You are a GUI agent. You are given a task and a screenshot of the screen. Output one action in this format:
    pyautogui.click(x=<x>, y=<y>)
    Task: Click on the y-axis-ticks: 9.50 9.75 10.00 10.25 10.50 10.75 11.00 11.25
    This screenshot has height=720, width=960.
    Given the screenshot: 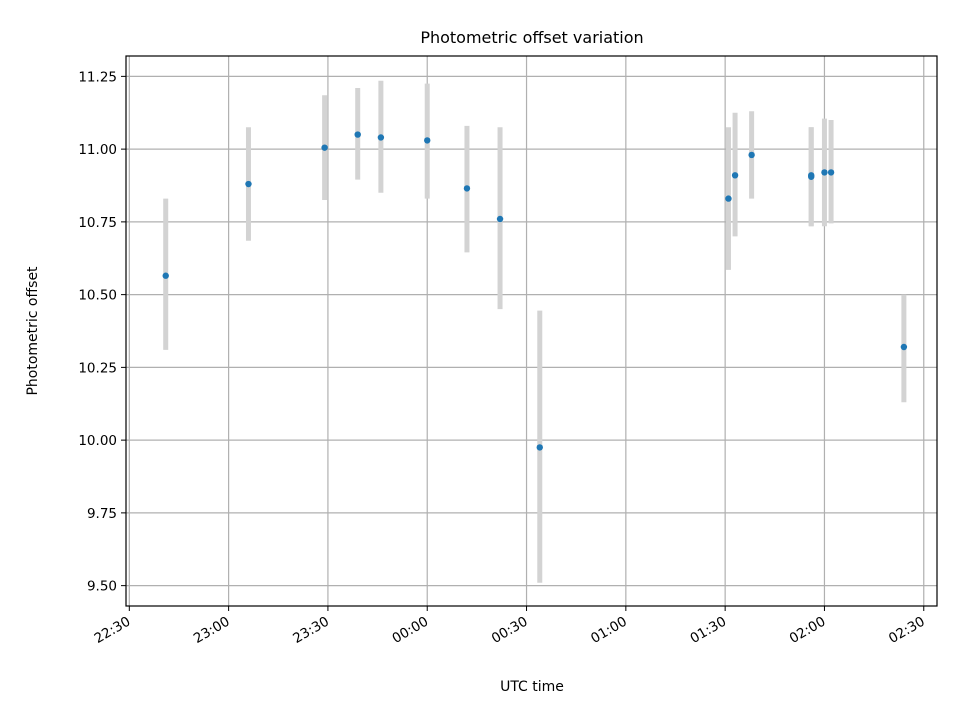 What is the action you would take?
    pyautogui.click(x=102, y=332)
    